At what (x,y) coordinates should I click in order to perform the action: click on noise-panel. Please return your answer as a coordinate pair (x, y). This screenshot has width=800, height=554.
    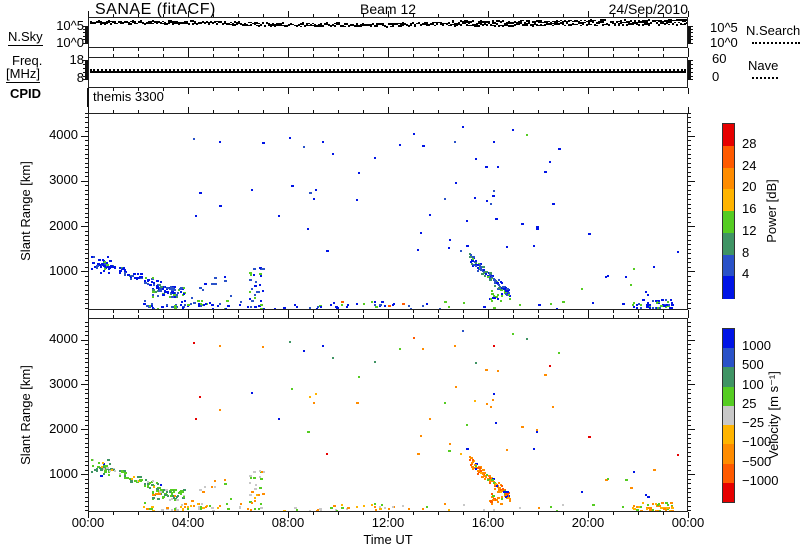
    Looking at the image, I should click on (388, 32).